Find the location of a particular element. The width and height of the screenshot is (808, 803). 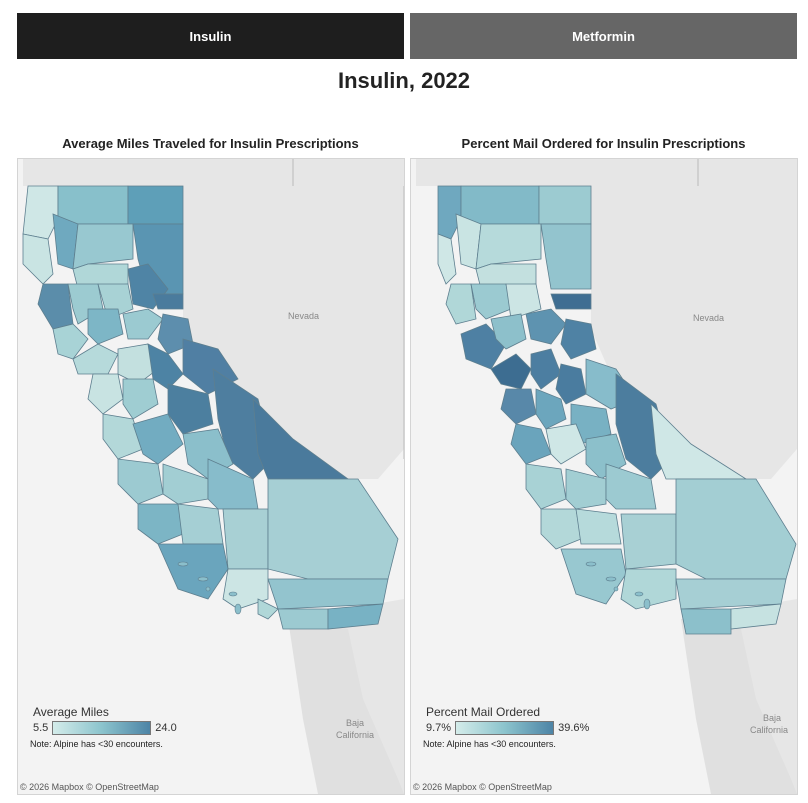

legend-max: 24.0 is located at coordinates (166, 728).